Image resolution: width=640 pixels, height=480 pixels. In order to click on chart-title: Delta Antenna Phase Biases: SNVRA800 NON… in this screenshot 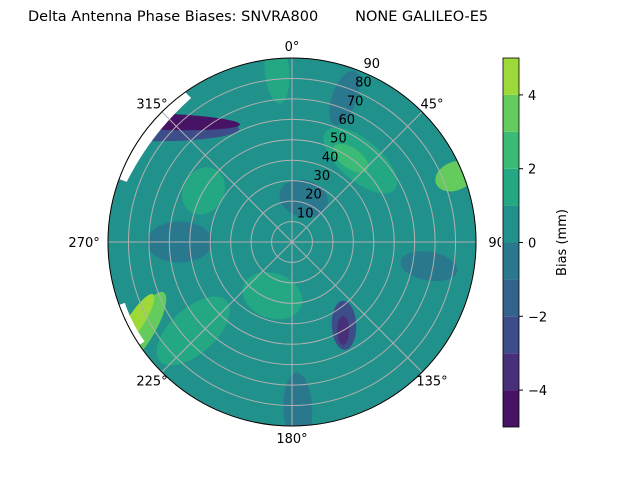, I will do `click(258, 17)`.